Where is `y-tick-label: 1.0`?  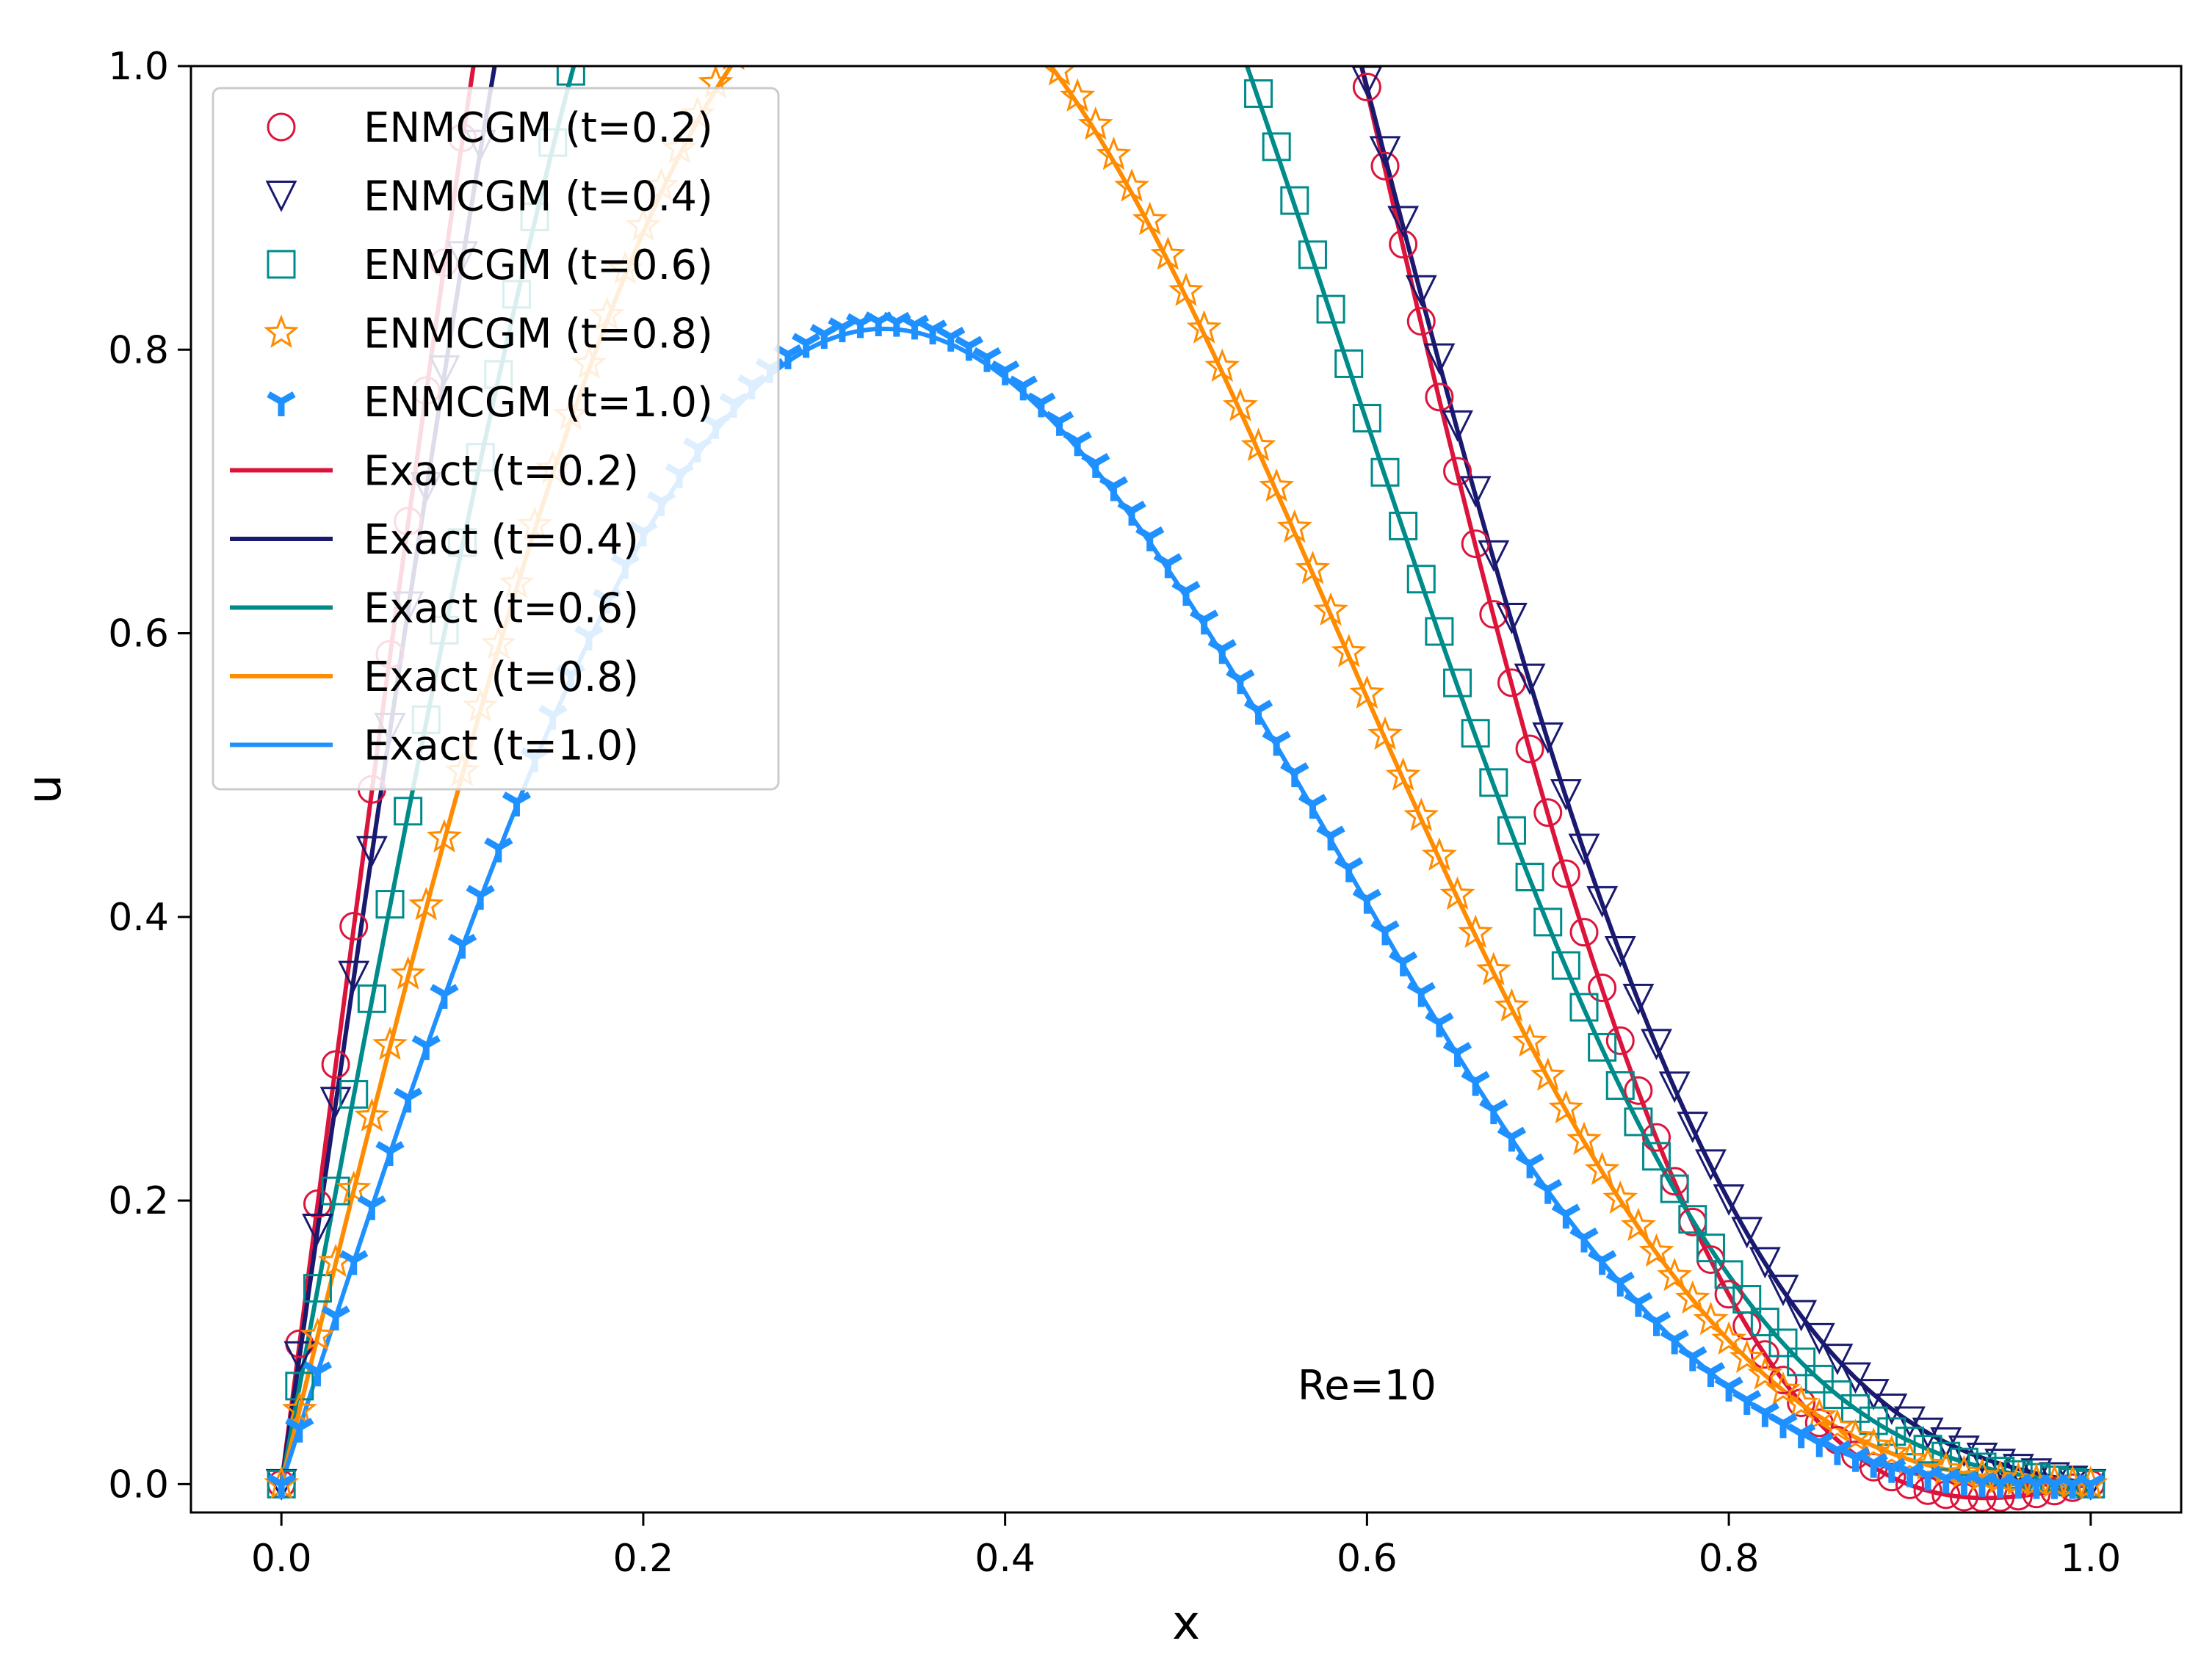
y-tick-label: 1.0 is located at coordinates (138, 67).